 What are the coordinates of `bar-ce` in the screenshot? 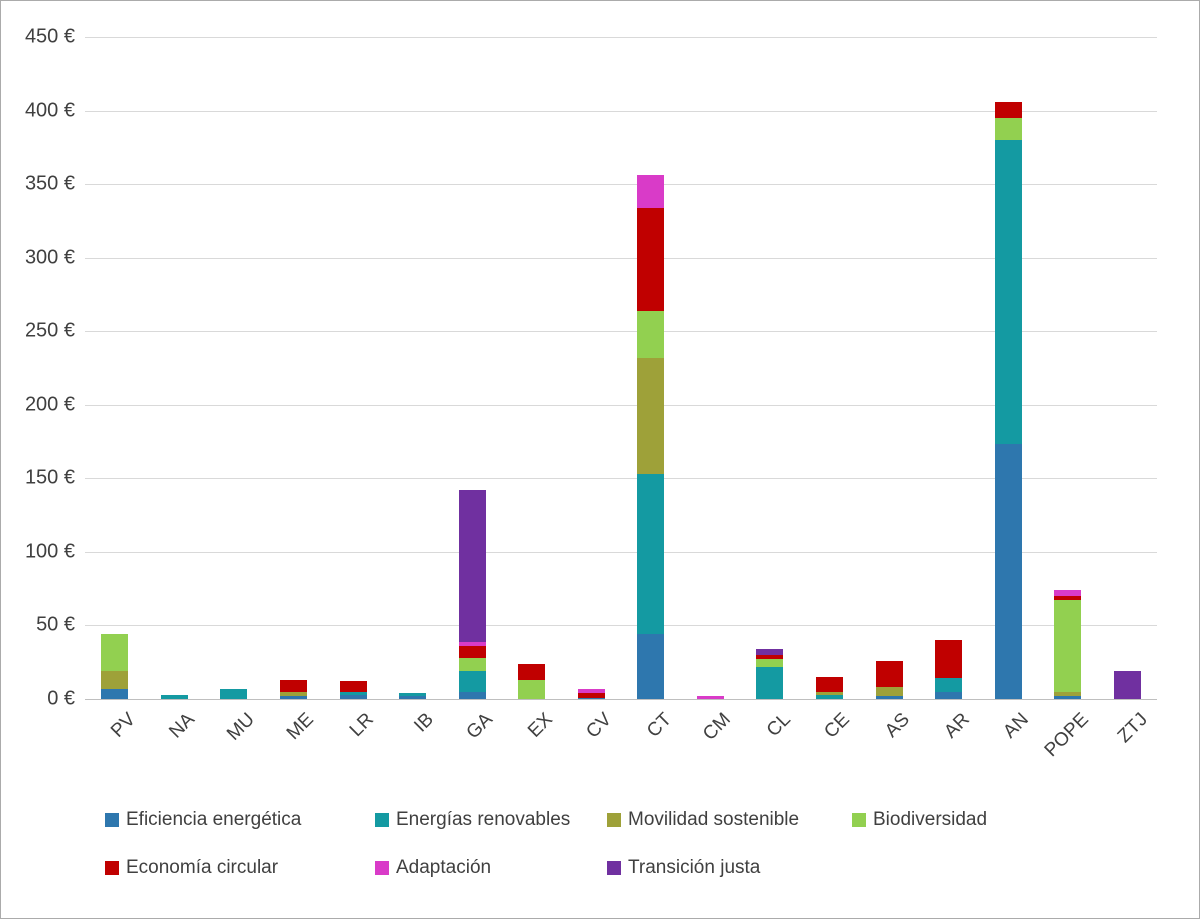 It's located at (829, 687).